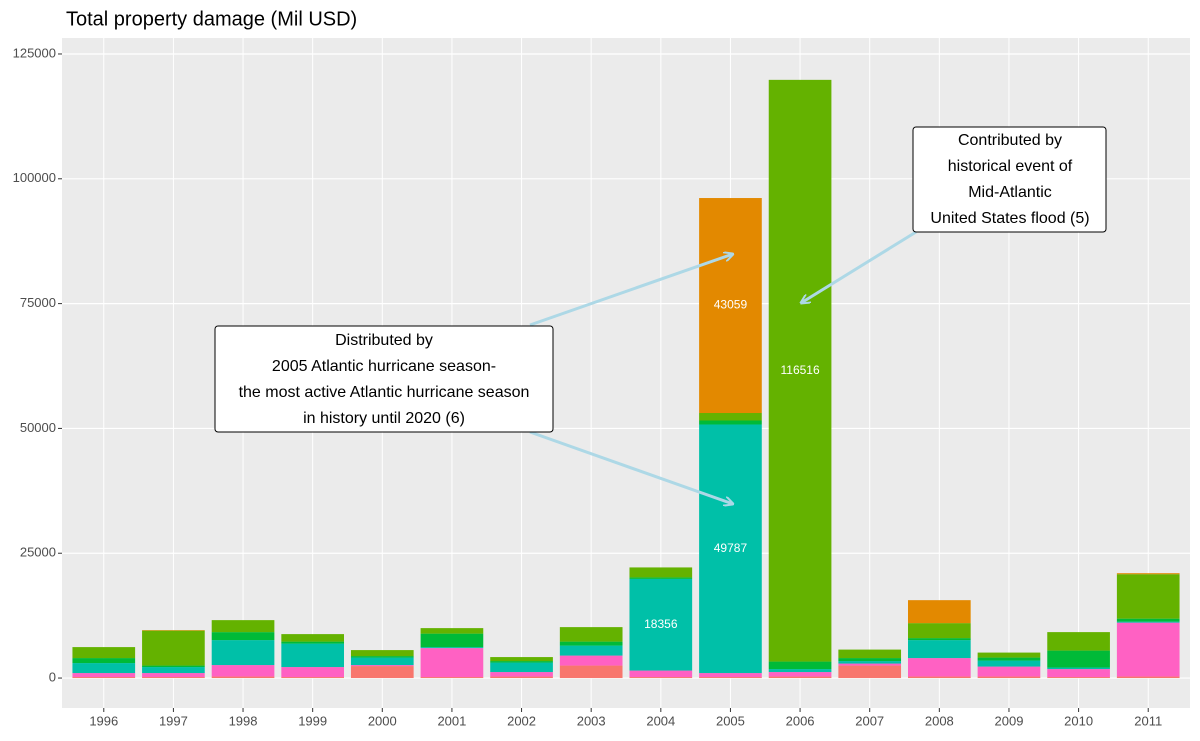 Image resolution: width=1200 pixels, height=741 pixels. What do you see at coordinates (34, 177) in the screenshot?
I see `y-tick-label: 100000` at bounding box center [34, 177].